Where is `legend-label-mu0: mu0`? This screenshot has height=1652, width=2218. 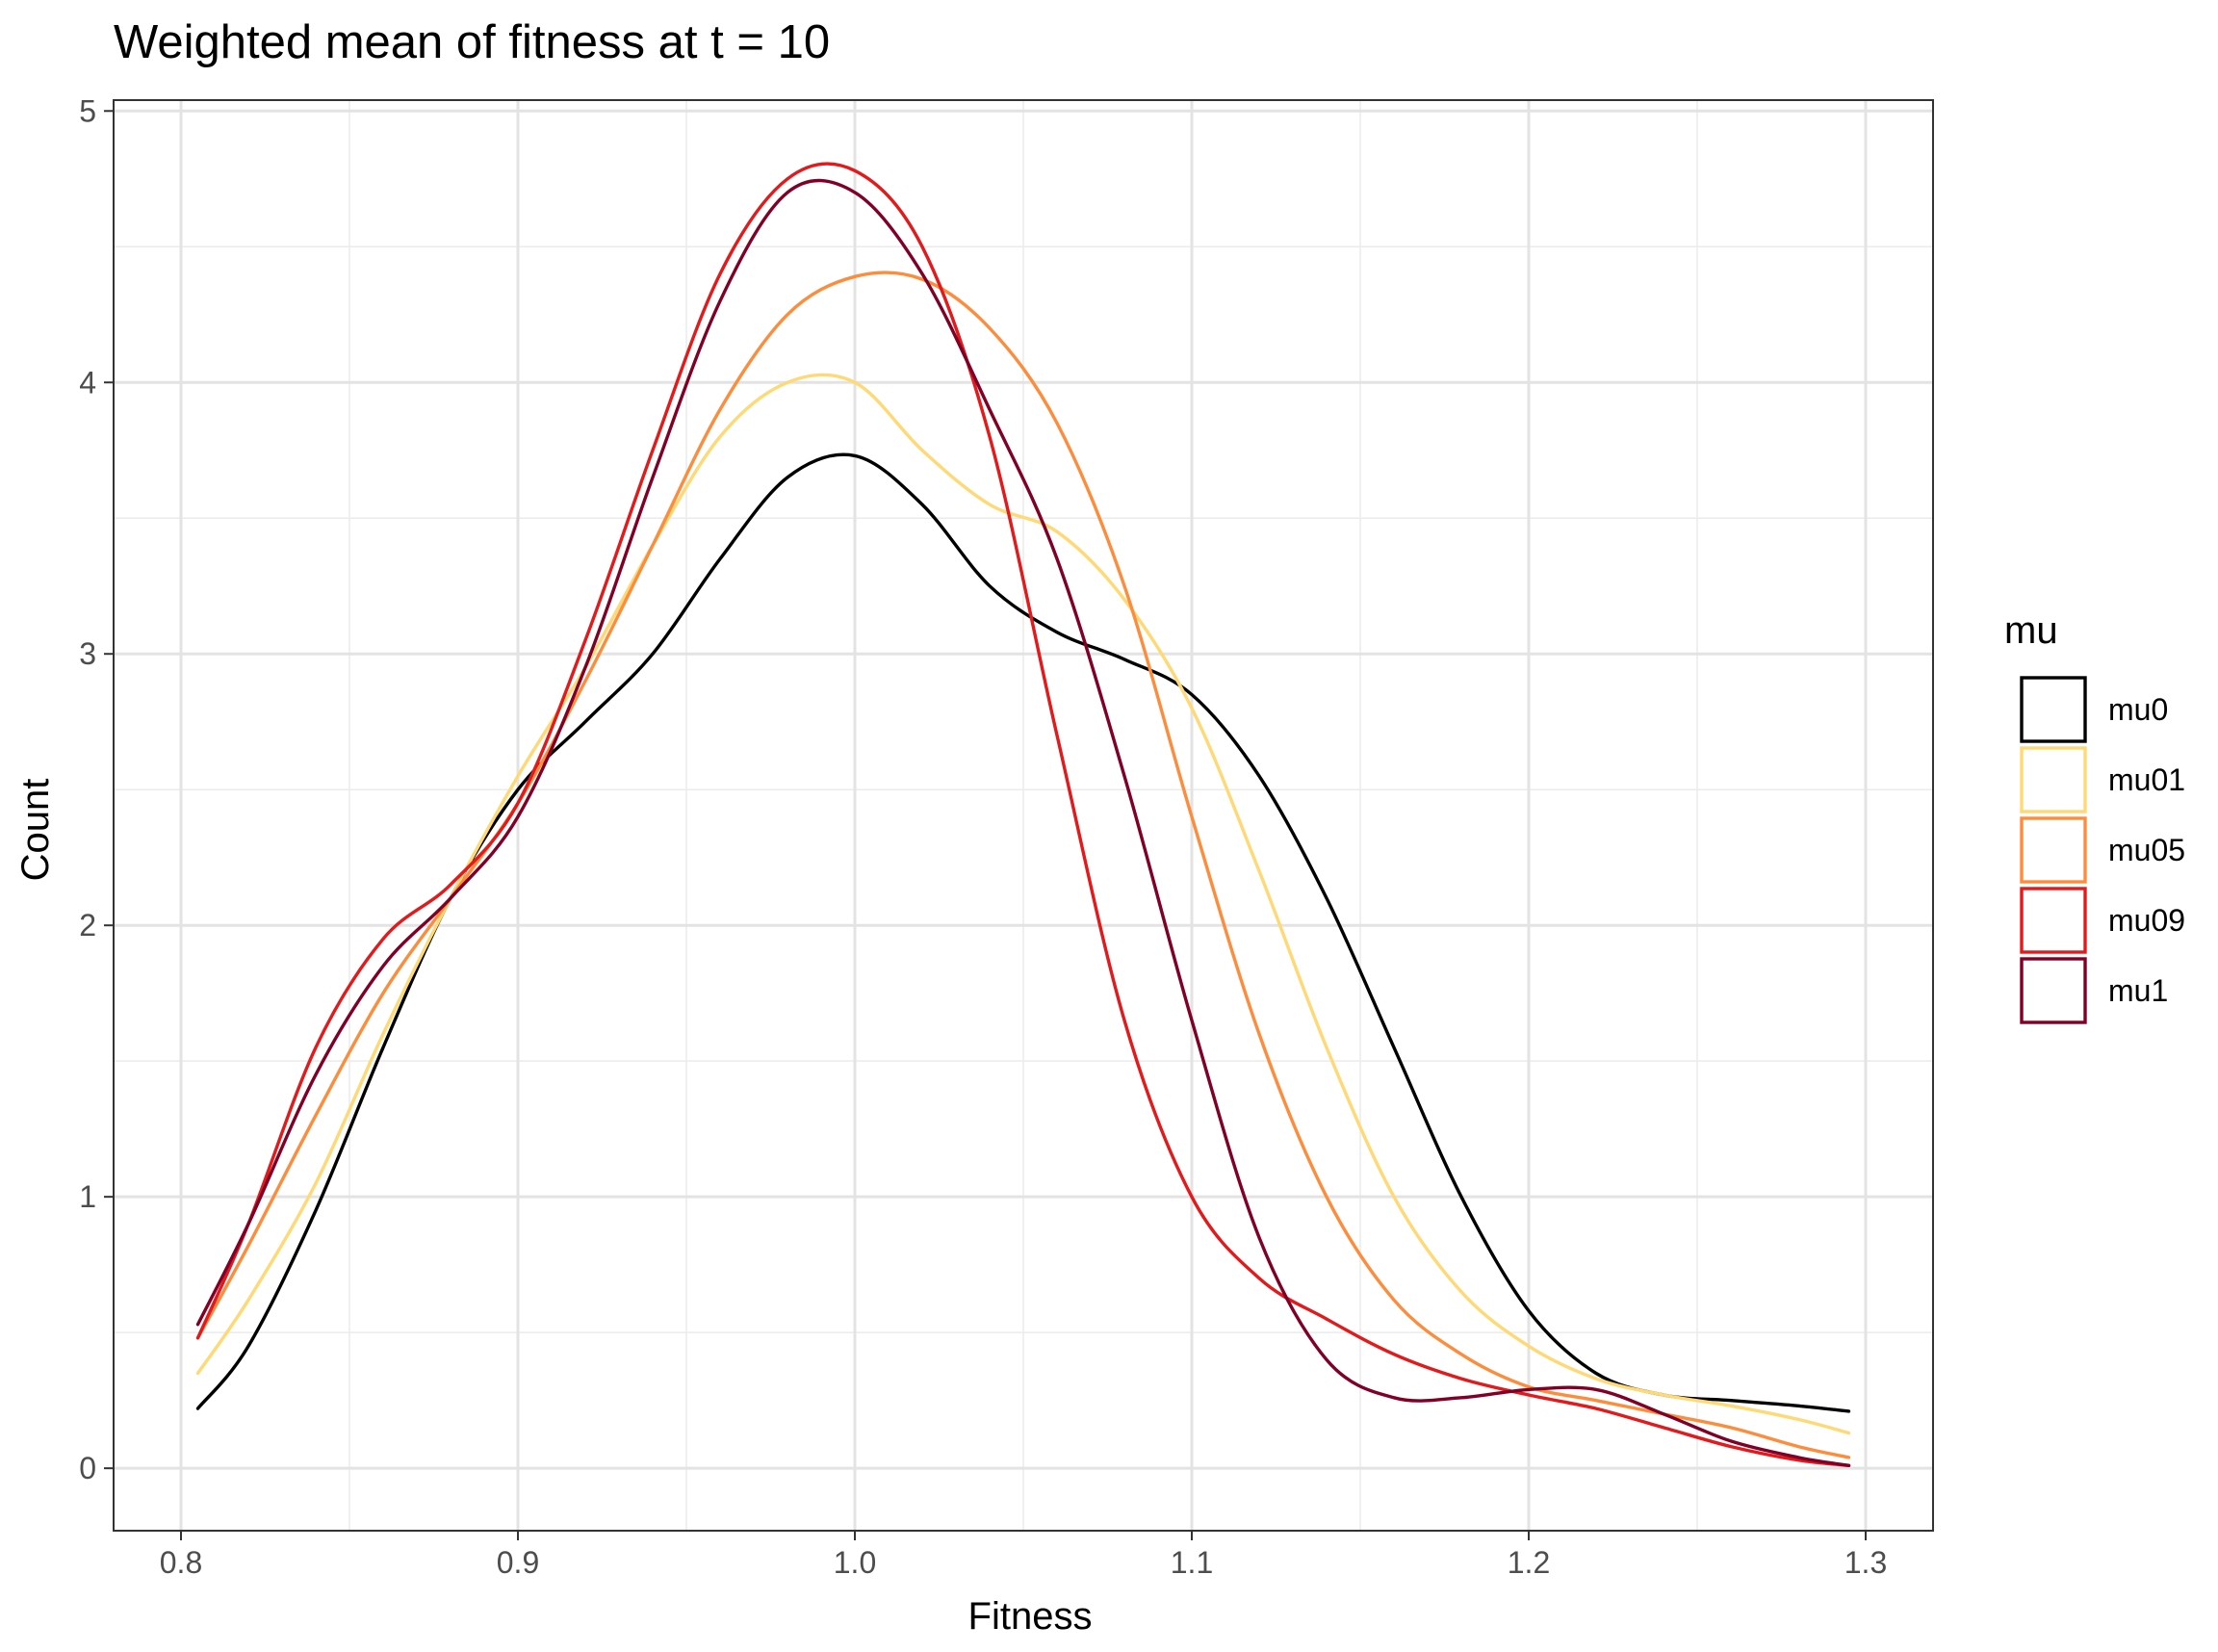
legend-label-mu0: mu0 is located at coordinates (2138, 709).